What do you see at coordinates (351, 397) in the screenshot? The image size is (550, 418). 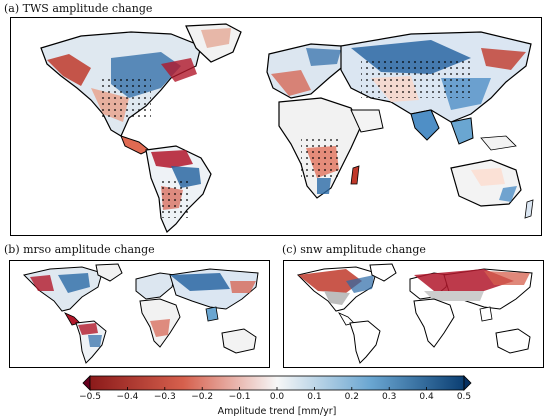 I see `colorbar-tick-label: 0.2` at bounding box center [351, 397].